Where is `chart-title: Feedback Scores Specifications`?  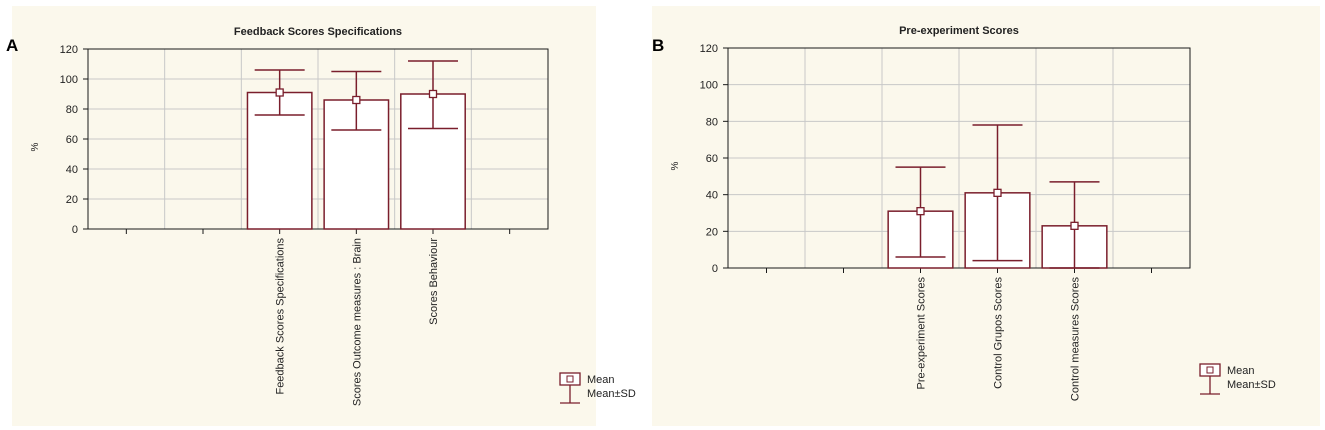 chart-title: Feedback Scores Specifications is located at coordinates (318, 32).